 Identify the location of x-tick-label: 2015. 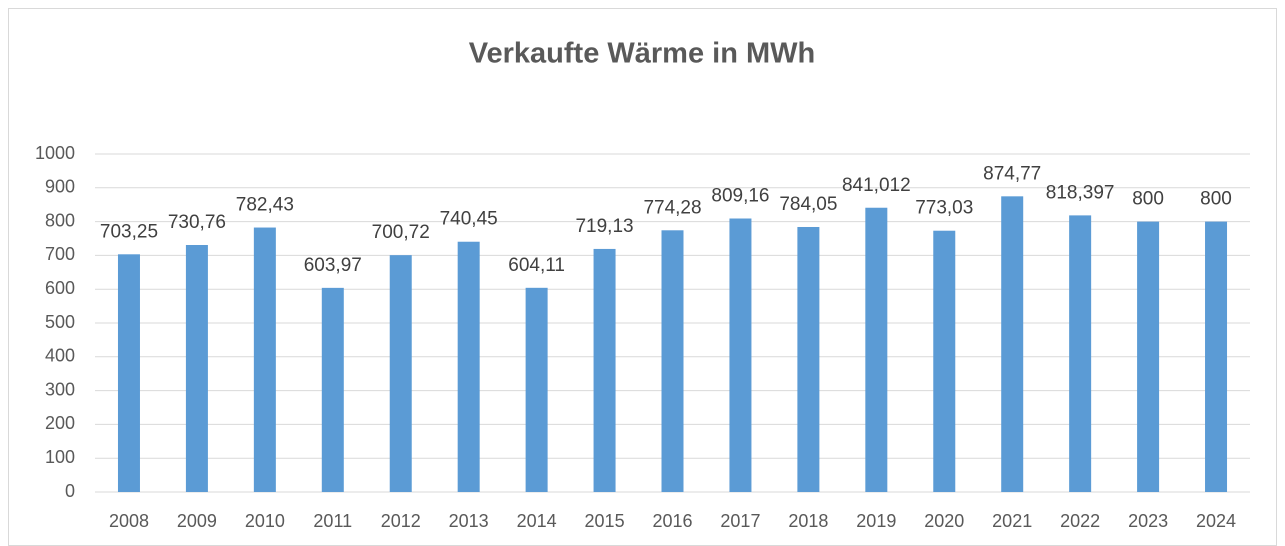
(605, 521).